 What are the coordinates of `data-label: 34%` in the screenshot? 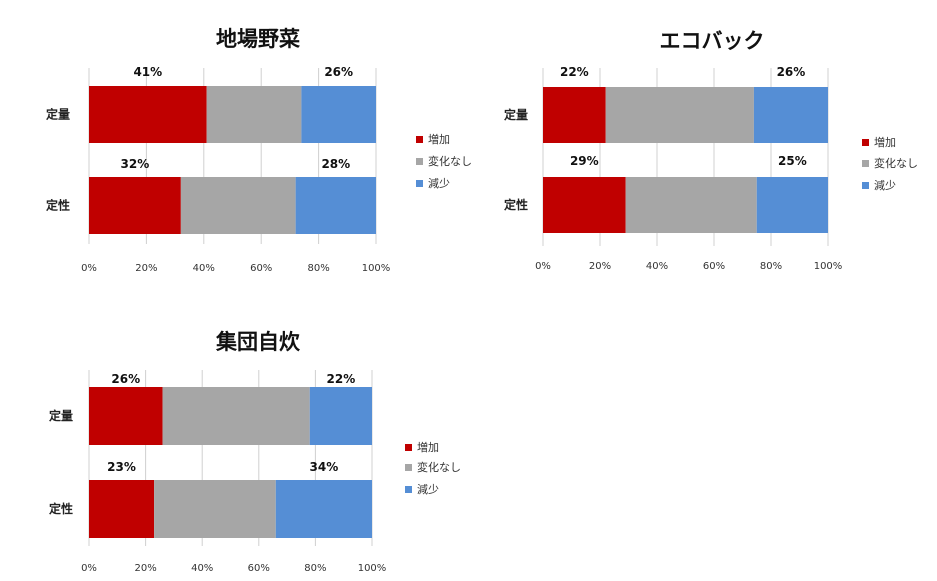 It's located at (324, 467).